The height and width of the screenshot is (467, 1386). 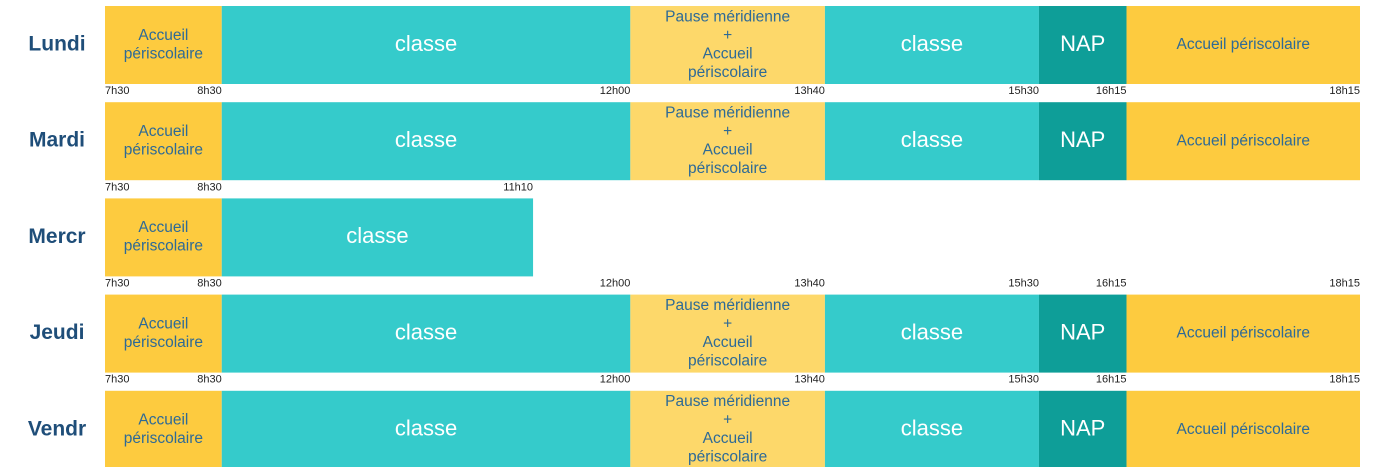 What do you see at coordinates (57, 428) in the screenshot?
I see `day-name: Vendr` at bounding box center [57, 428].